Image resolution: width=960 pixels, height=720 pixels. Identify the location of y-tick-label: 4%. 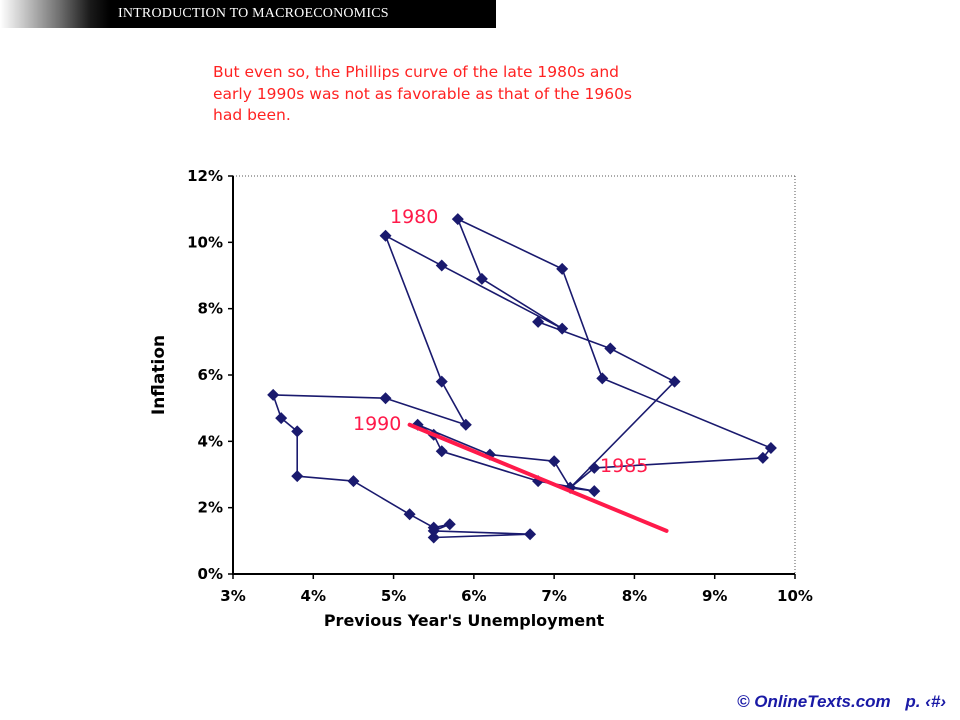
(210, 441).